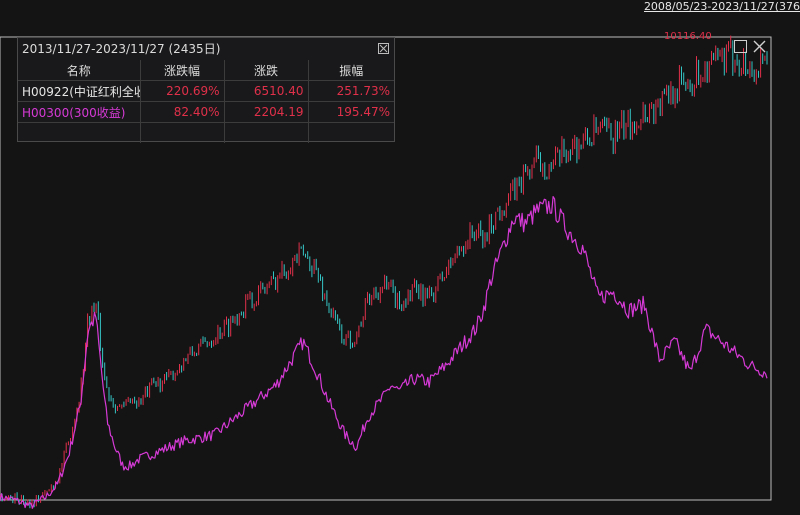 This screenshot has height=515, width=800. I want to click on col-name-header: 名称, so click(79, 70).